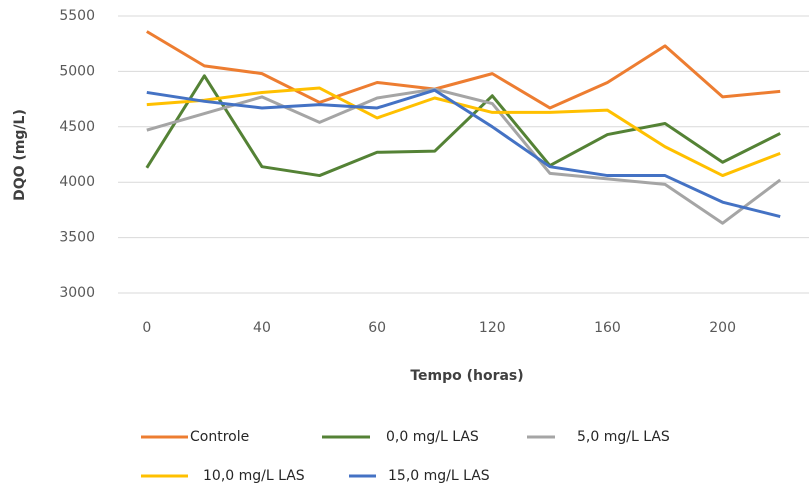 The height and width of the screenshot is (492, 811). I want to click on legend-label: Controle, so click(219, 437).